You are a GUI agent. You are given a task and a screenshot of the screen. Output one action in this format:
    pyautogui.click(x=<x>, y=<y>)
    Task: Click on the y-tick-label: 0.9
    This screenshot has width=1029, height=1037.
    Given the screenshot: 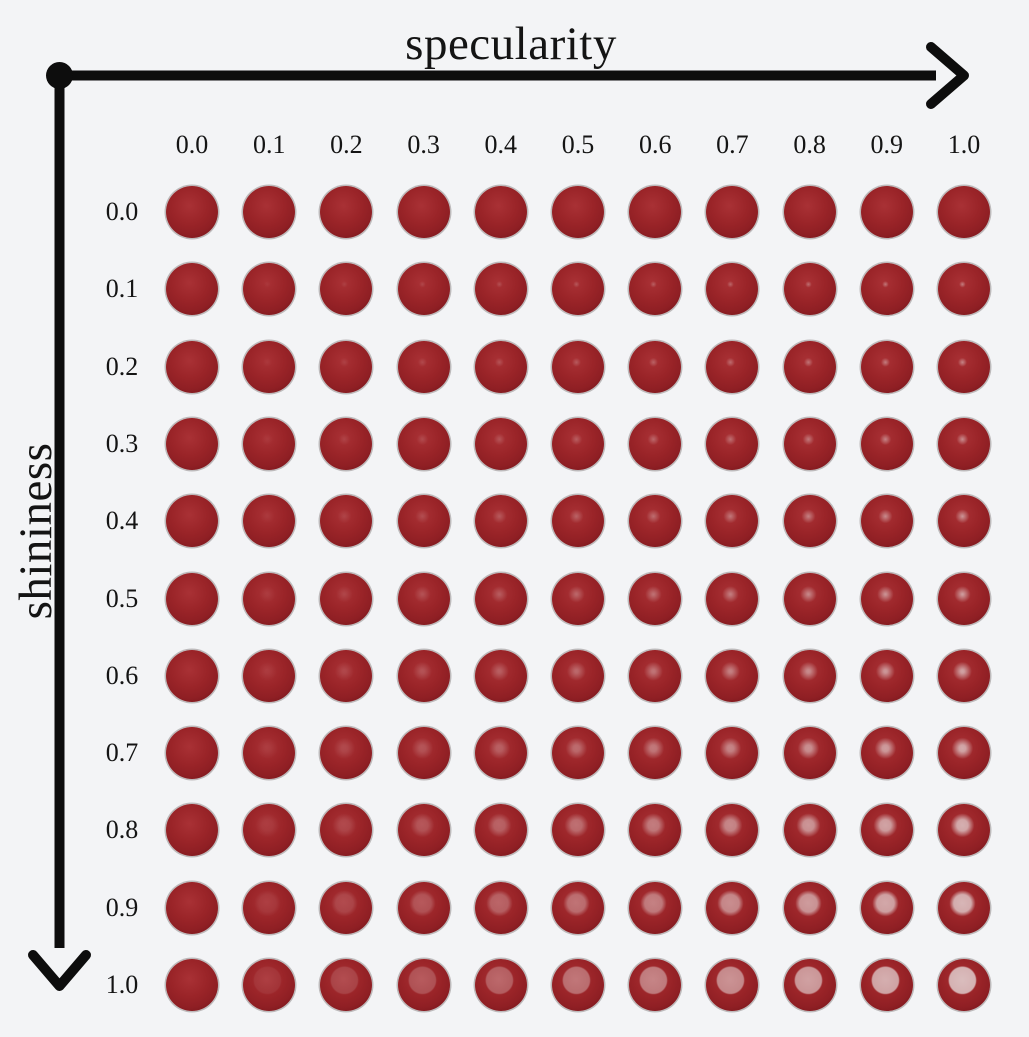 What is the action you would take?
    pyautogui.click(x=122, y=907)
    